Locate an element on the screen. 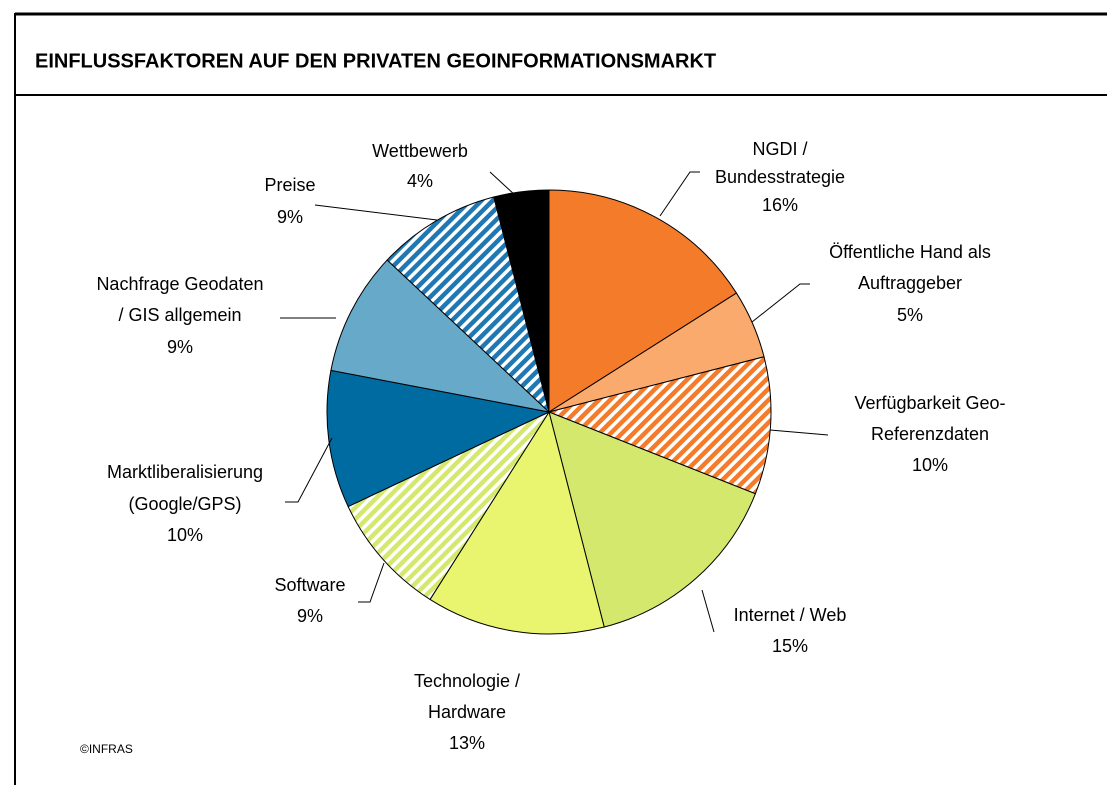 The height and width of the screenshot is (785, 1107). slice-label: Auftraggeber is located at coordinates (910, 283).